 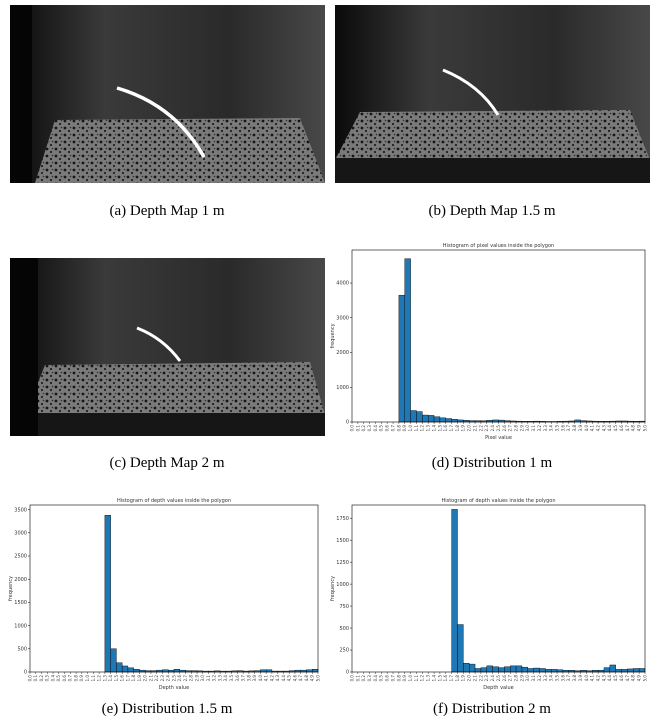 I want to click on x-tick-label: 0.8, so click(x=398, y=428).